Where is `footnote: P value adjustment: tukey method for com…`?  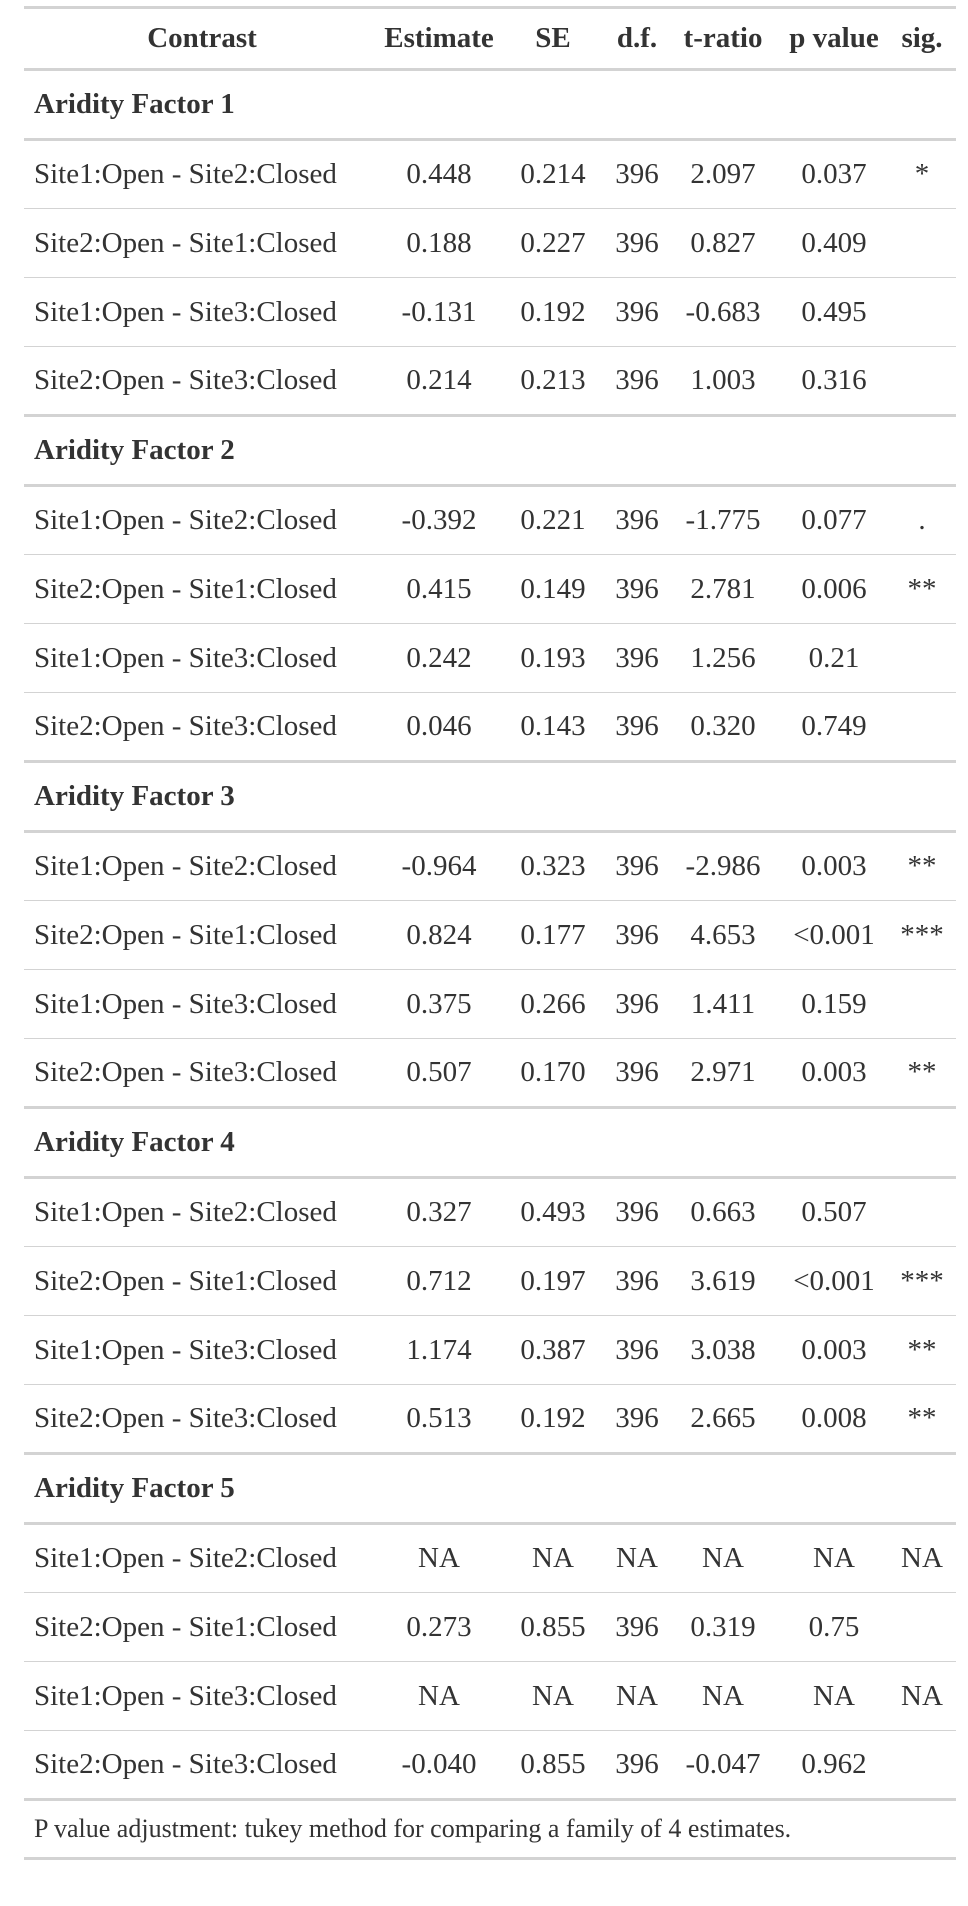
footnote: P value adjustment: tukey method for com… is located at coordinates (490, 1829).